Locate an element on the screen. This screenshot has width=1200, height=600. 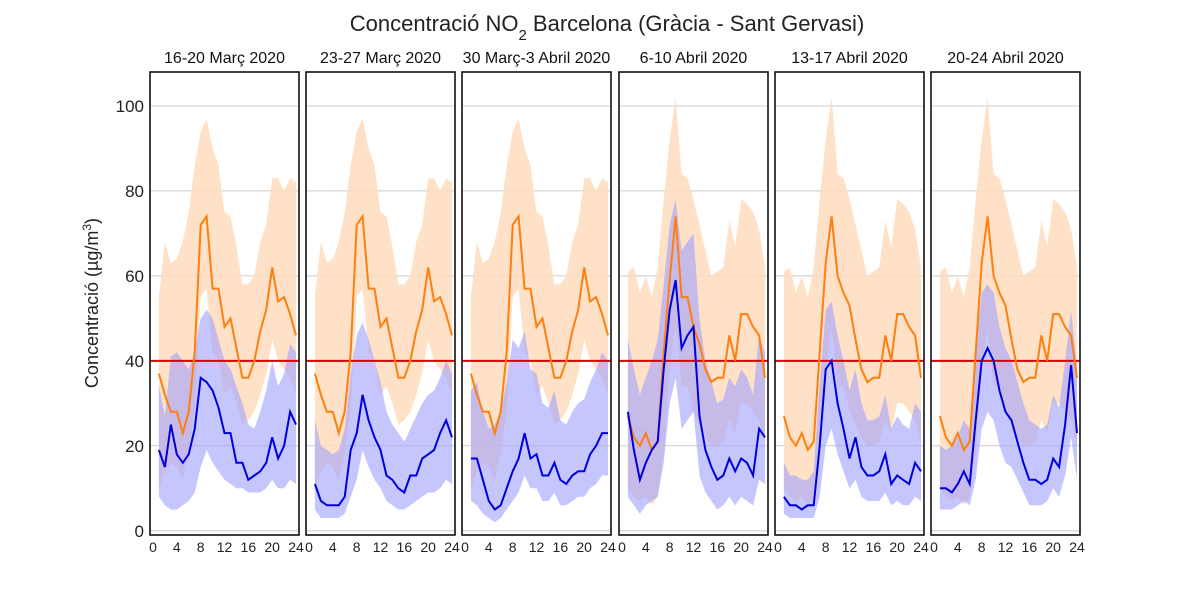
panel-title: 30 Març-3 Abril 2020 is located at coordinates (537, 58).